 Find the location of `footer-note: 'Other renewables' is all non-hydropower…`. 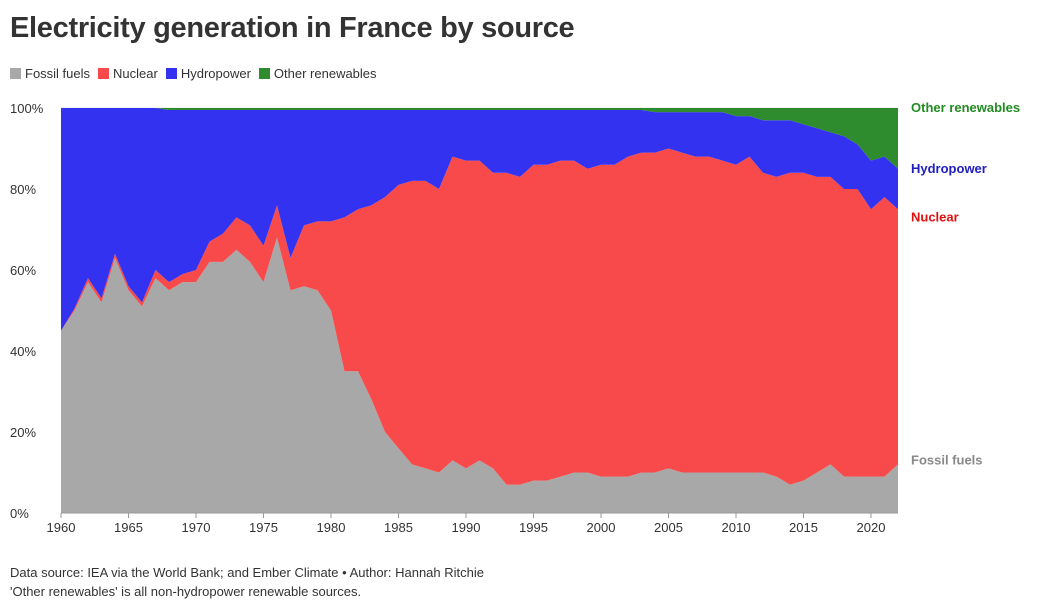

footer-note: 'Other renewables' is all non-hydropower… is located at coordinates (186, 591).